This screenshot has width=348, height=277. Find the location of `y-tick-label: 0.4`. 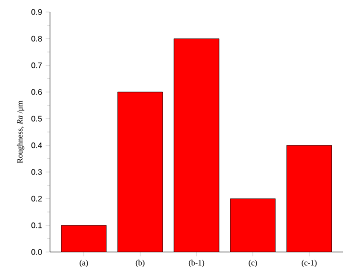

y-tick-label: 0.4 is located at coordinates (36, 145).